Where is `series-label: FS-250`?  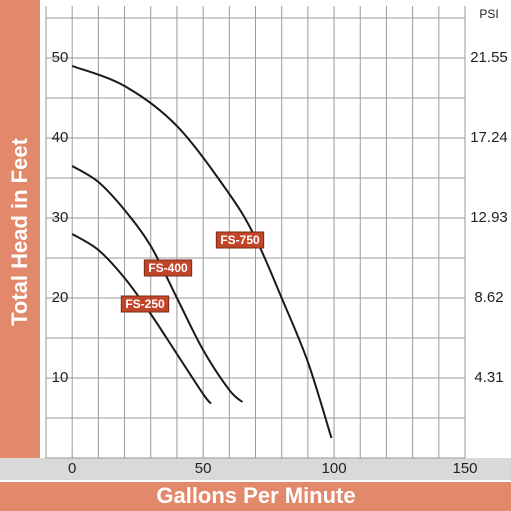
series-label: FS-250 is located at coordinates (145, 304).